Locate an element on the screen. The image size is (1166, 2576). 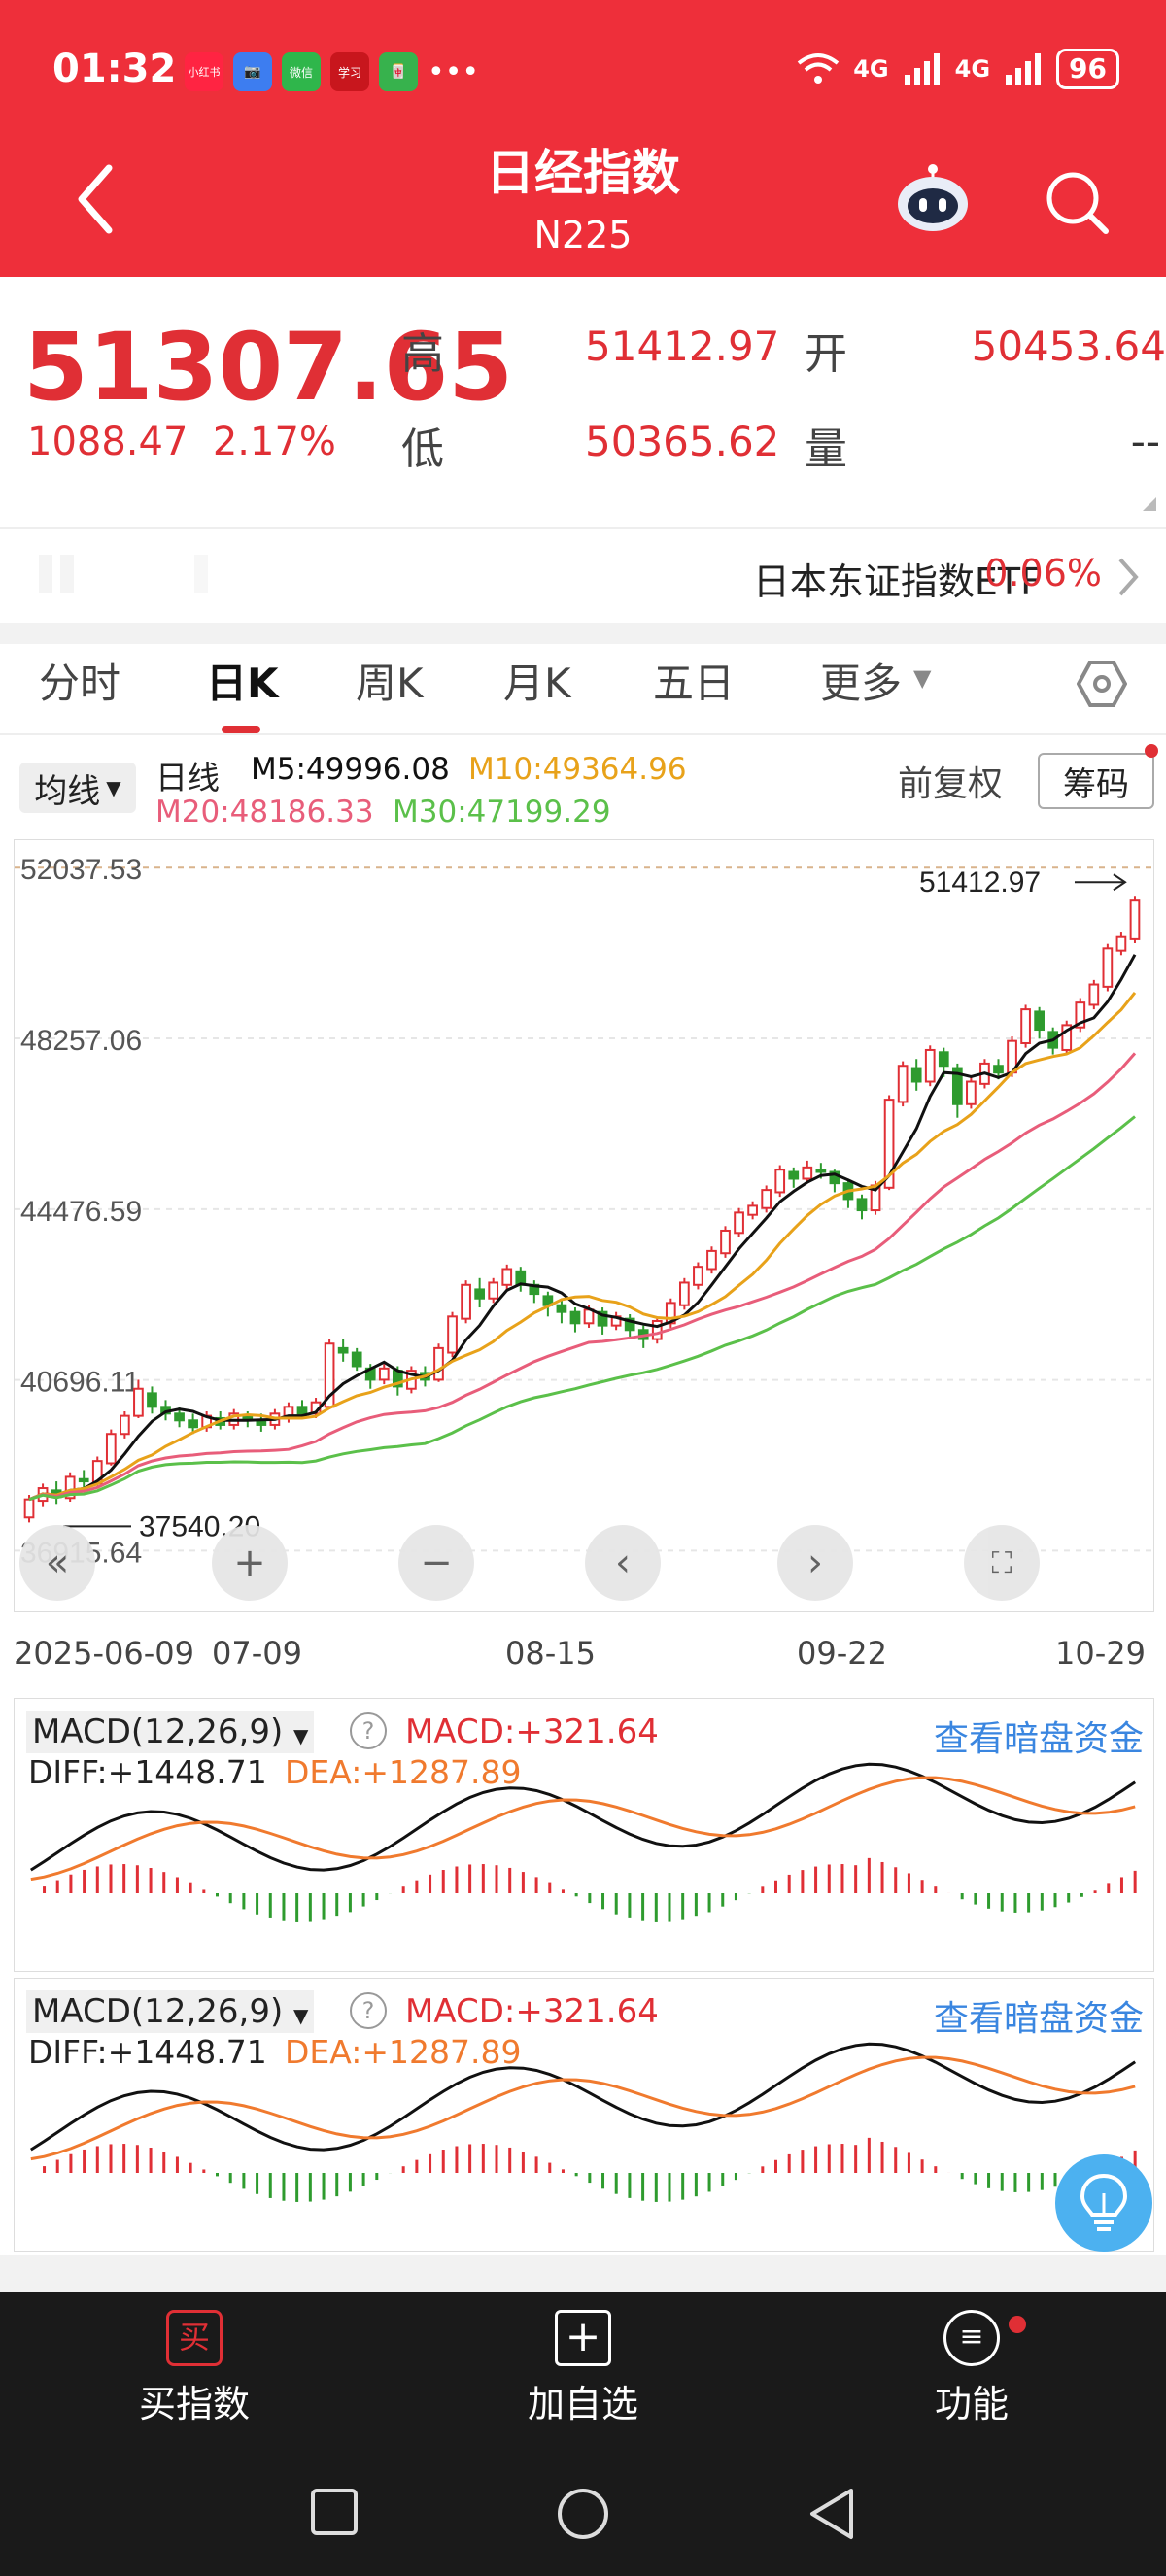
lightbulb-icon is located at coordinates (1104, 2202).